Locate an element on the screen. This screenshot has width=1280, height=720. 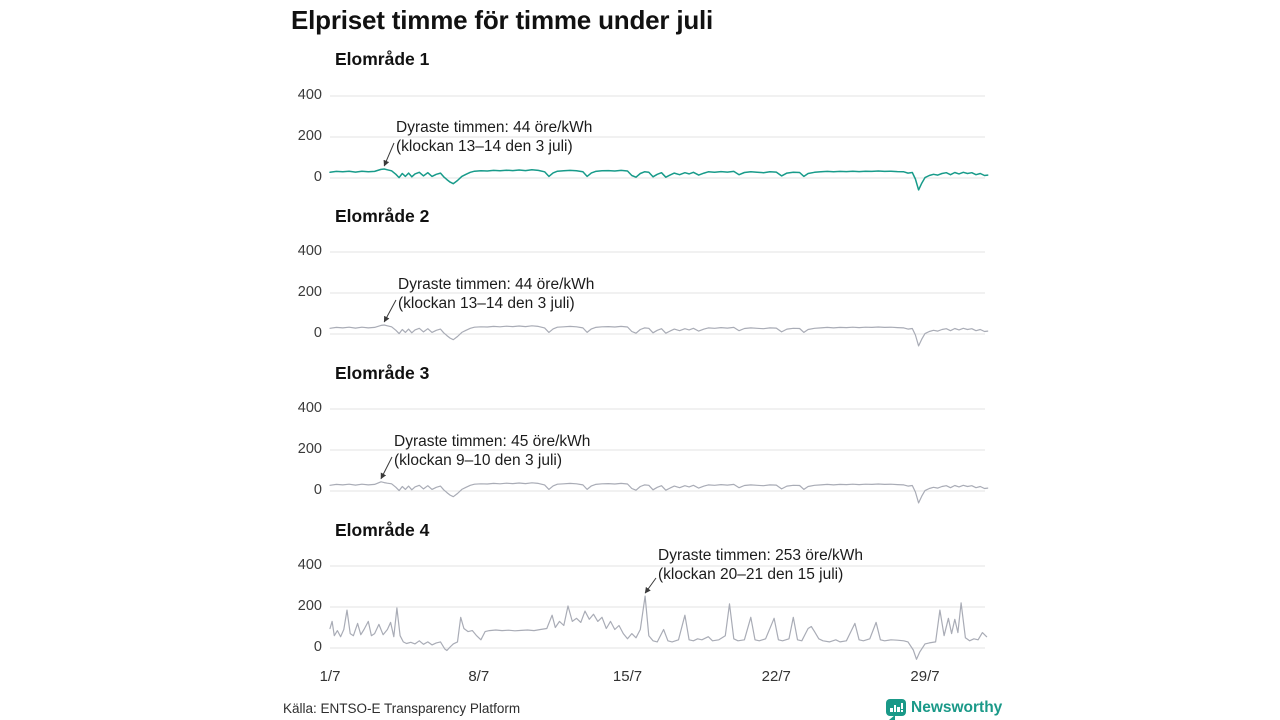
page-title: Elpriset timme för timme under juli is located at coordinates (502, 20).